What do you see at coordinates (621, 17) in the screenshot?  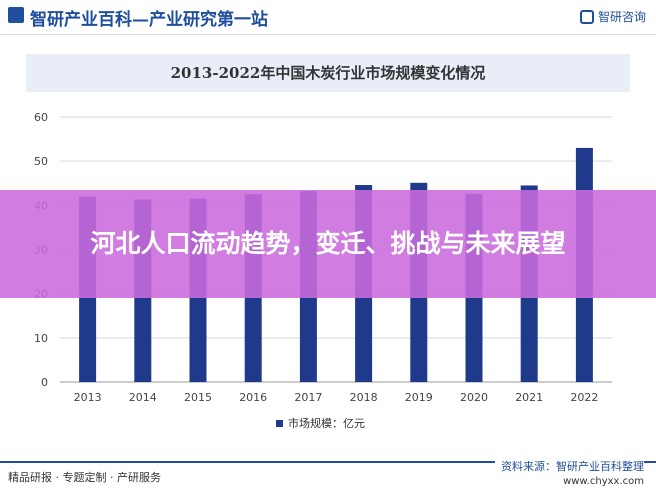 I see `brand-name: 智研咨询` at bounding box center [621, 17].